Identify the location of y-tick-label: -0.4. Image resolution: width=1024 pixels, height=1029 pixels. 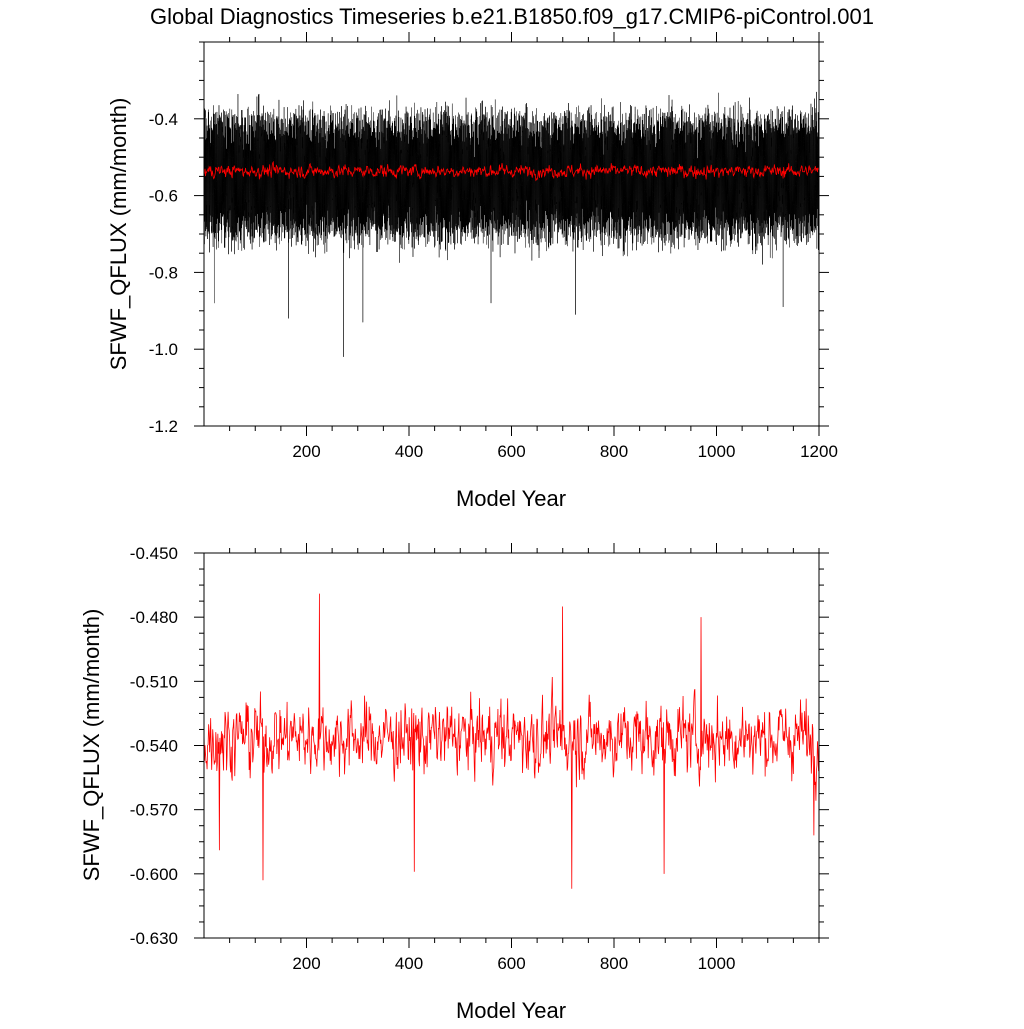
(163, 119).